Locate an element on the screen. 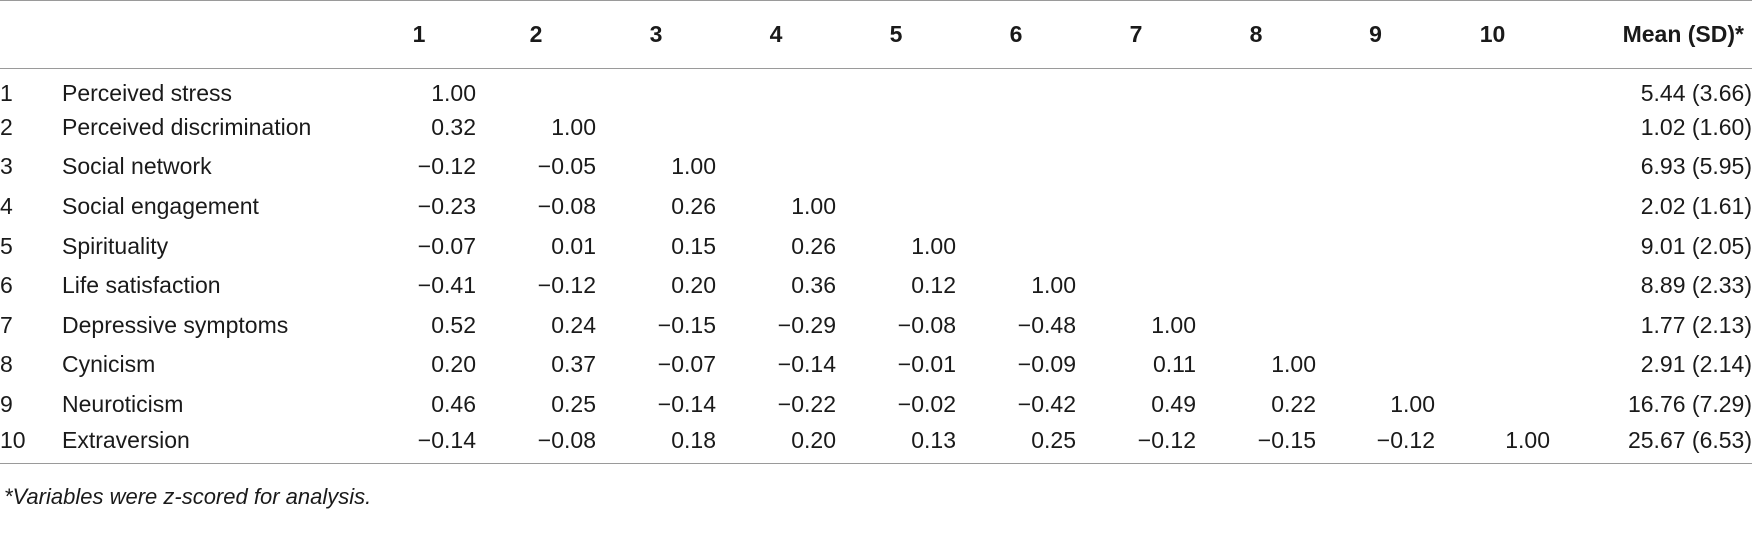 The width and height of the screenshot is (1752, 542). table-row: 3 Social network −0.12 −0.05 1.00 6.93 (5.95) is located at coordinates (876, 167).